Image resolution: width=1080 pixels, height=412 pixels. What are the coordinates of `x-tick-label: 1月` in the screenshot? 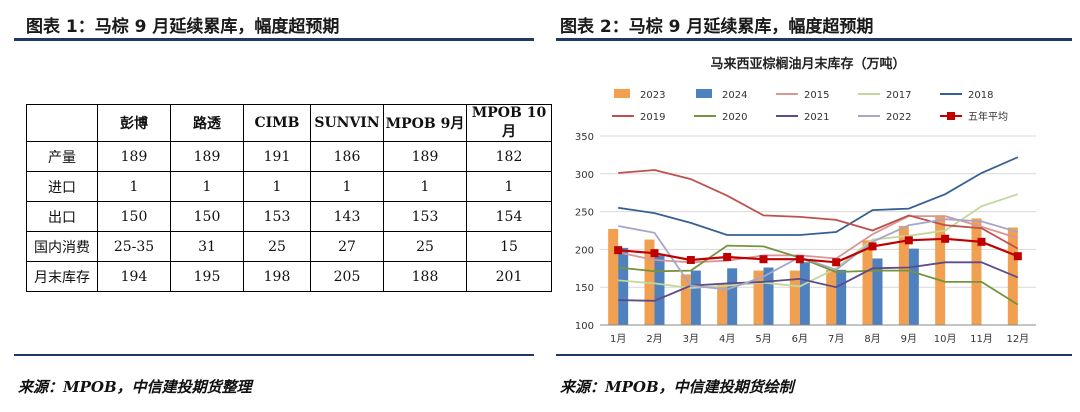 It's located at (618, 339).